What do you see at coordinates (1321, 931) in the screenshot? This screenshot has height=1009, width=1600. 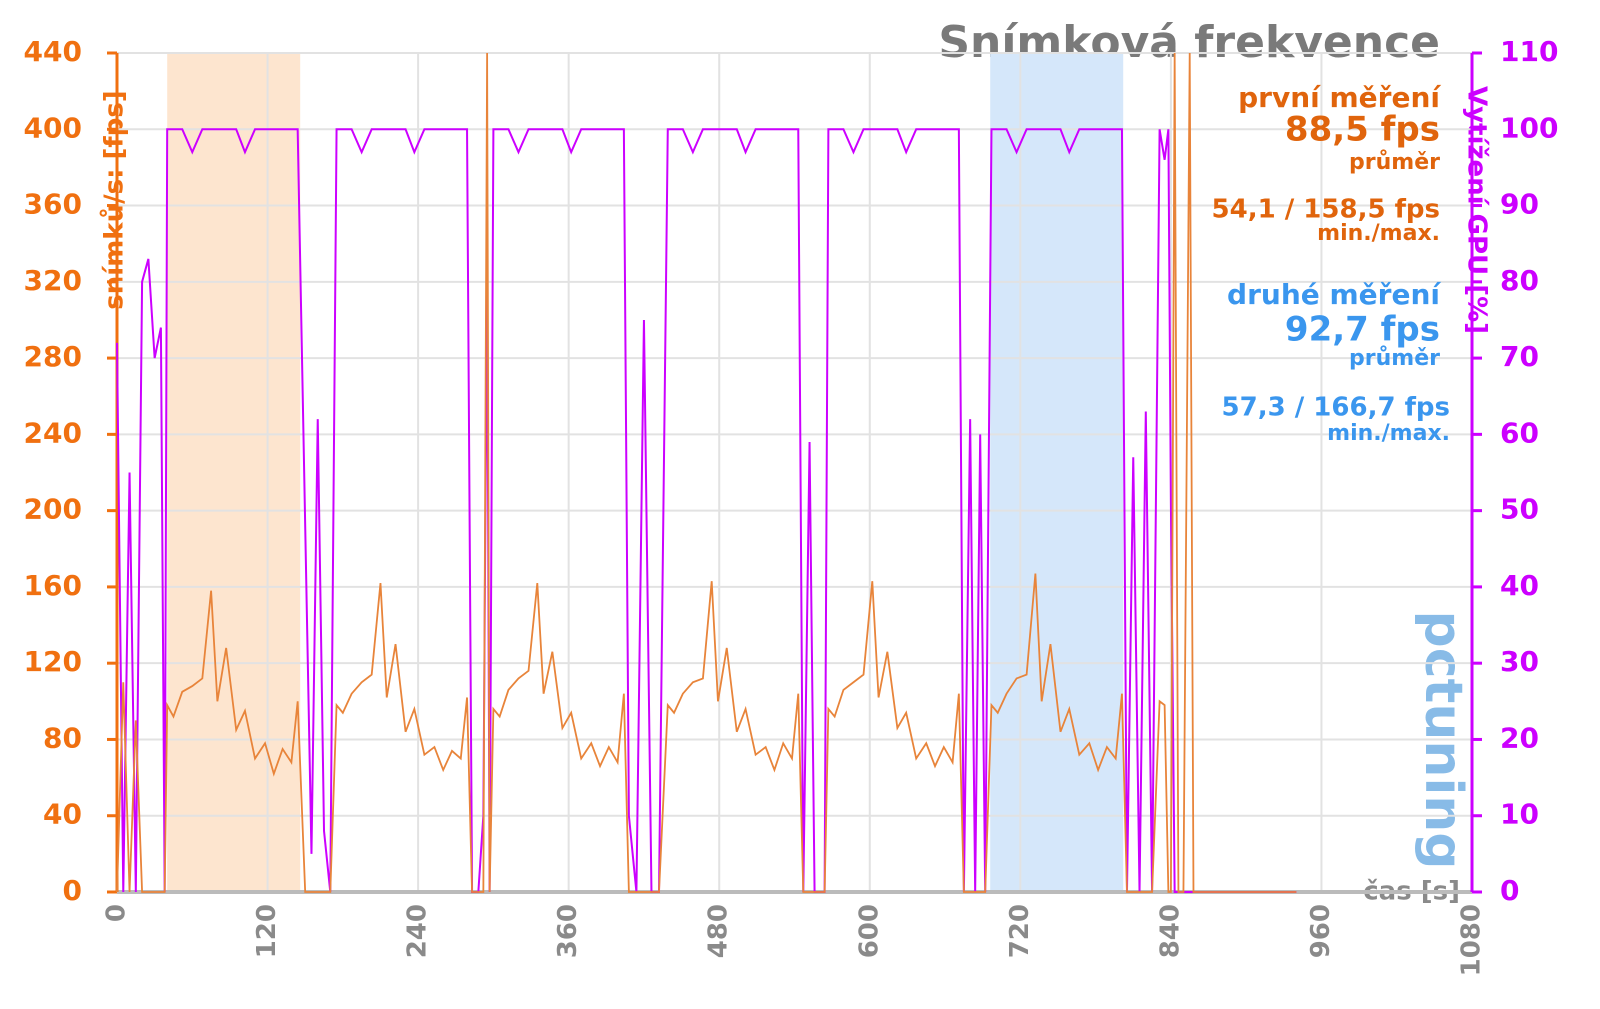 I see `x-tick-label: 960` at bounding box center [1321, 931].